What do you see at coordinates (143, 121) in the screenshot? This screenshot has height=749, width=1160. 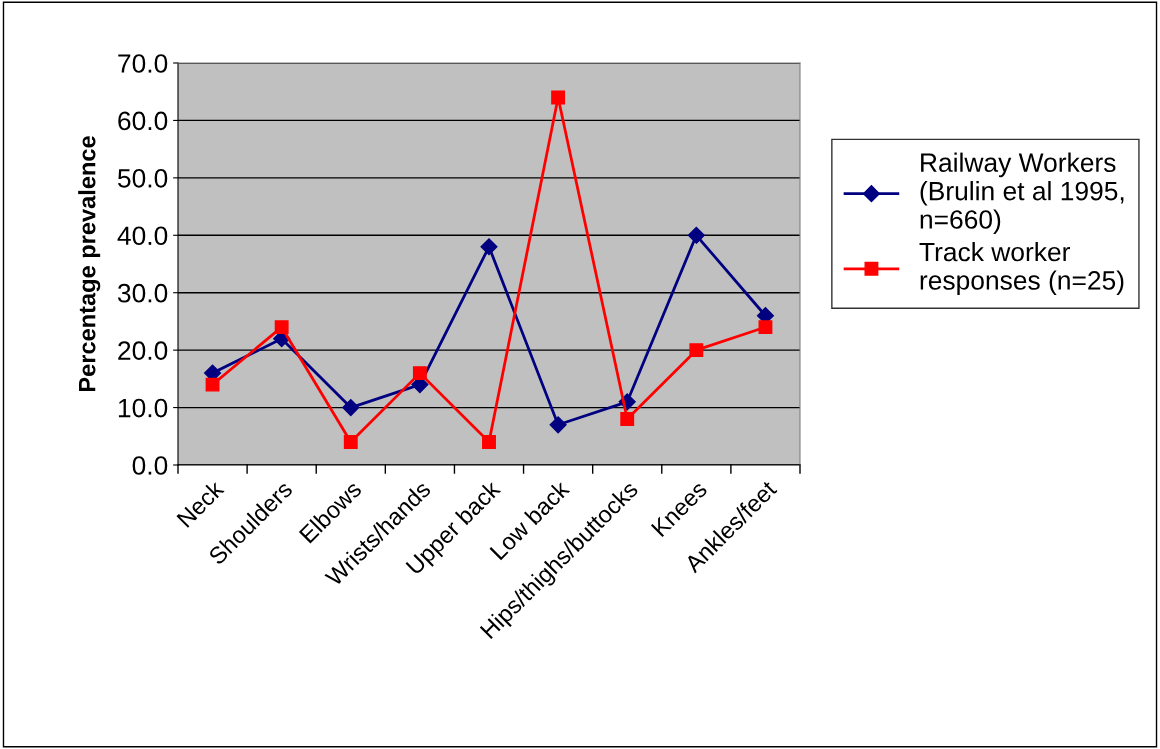 I see `y-tick-label: 60.0` at bounding box center [143, 121].